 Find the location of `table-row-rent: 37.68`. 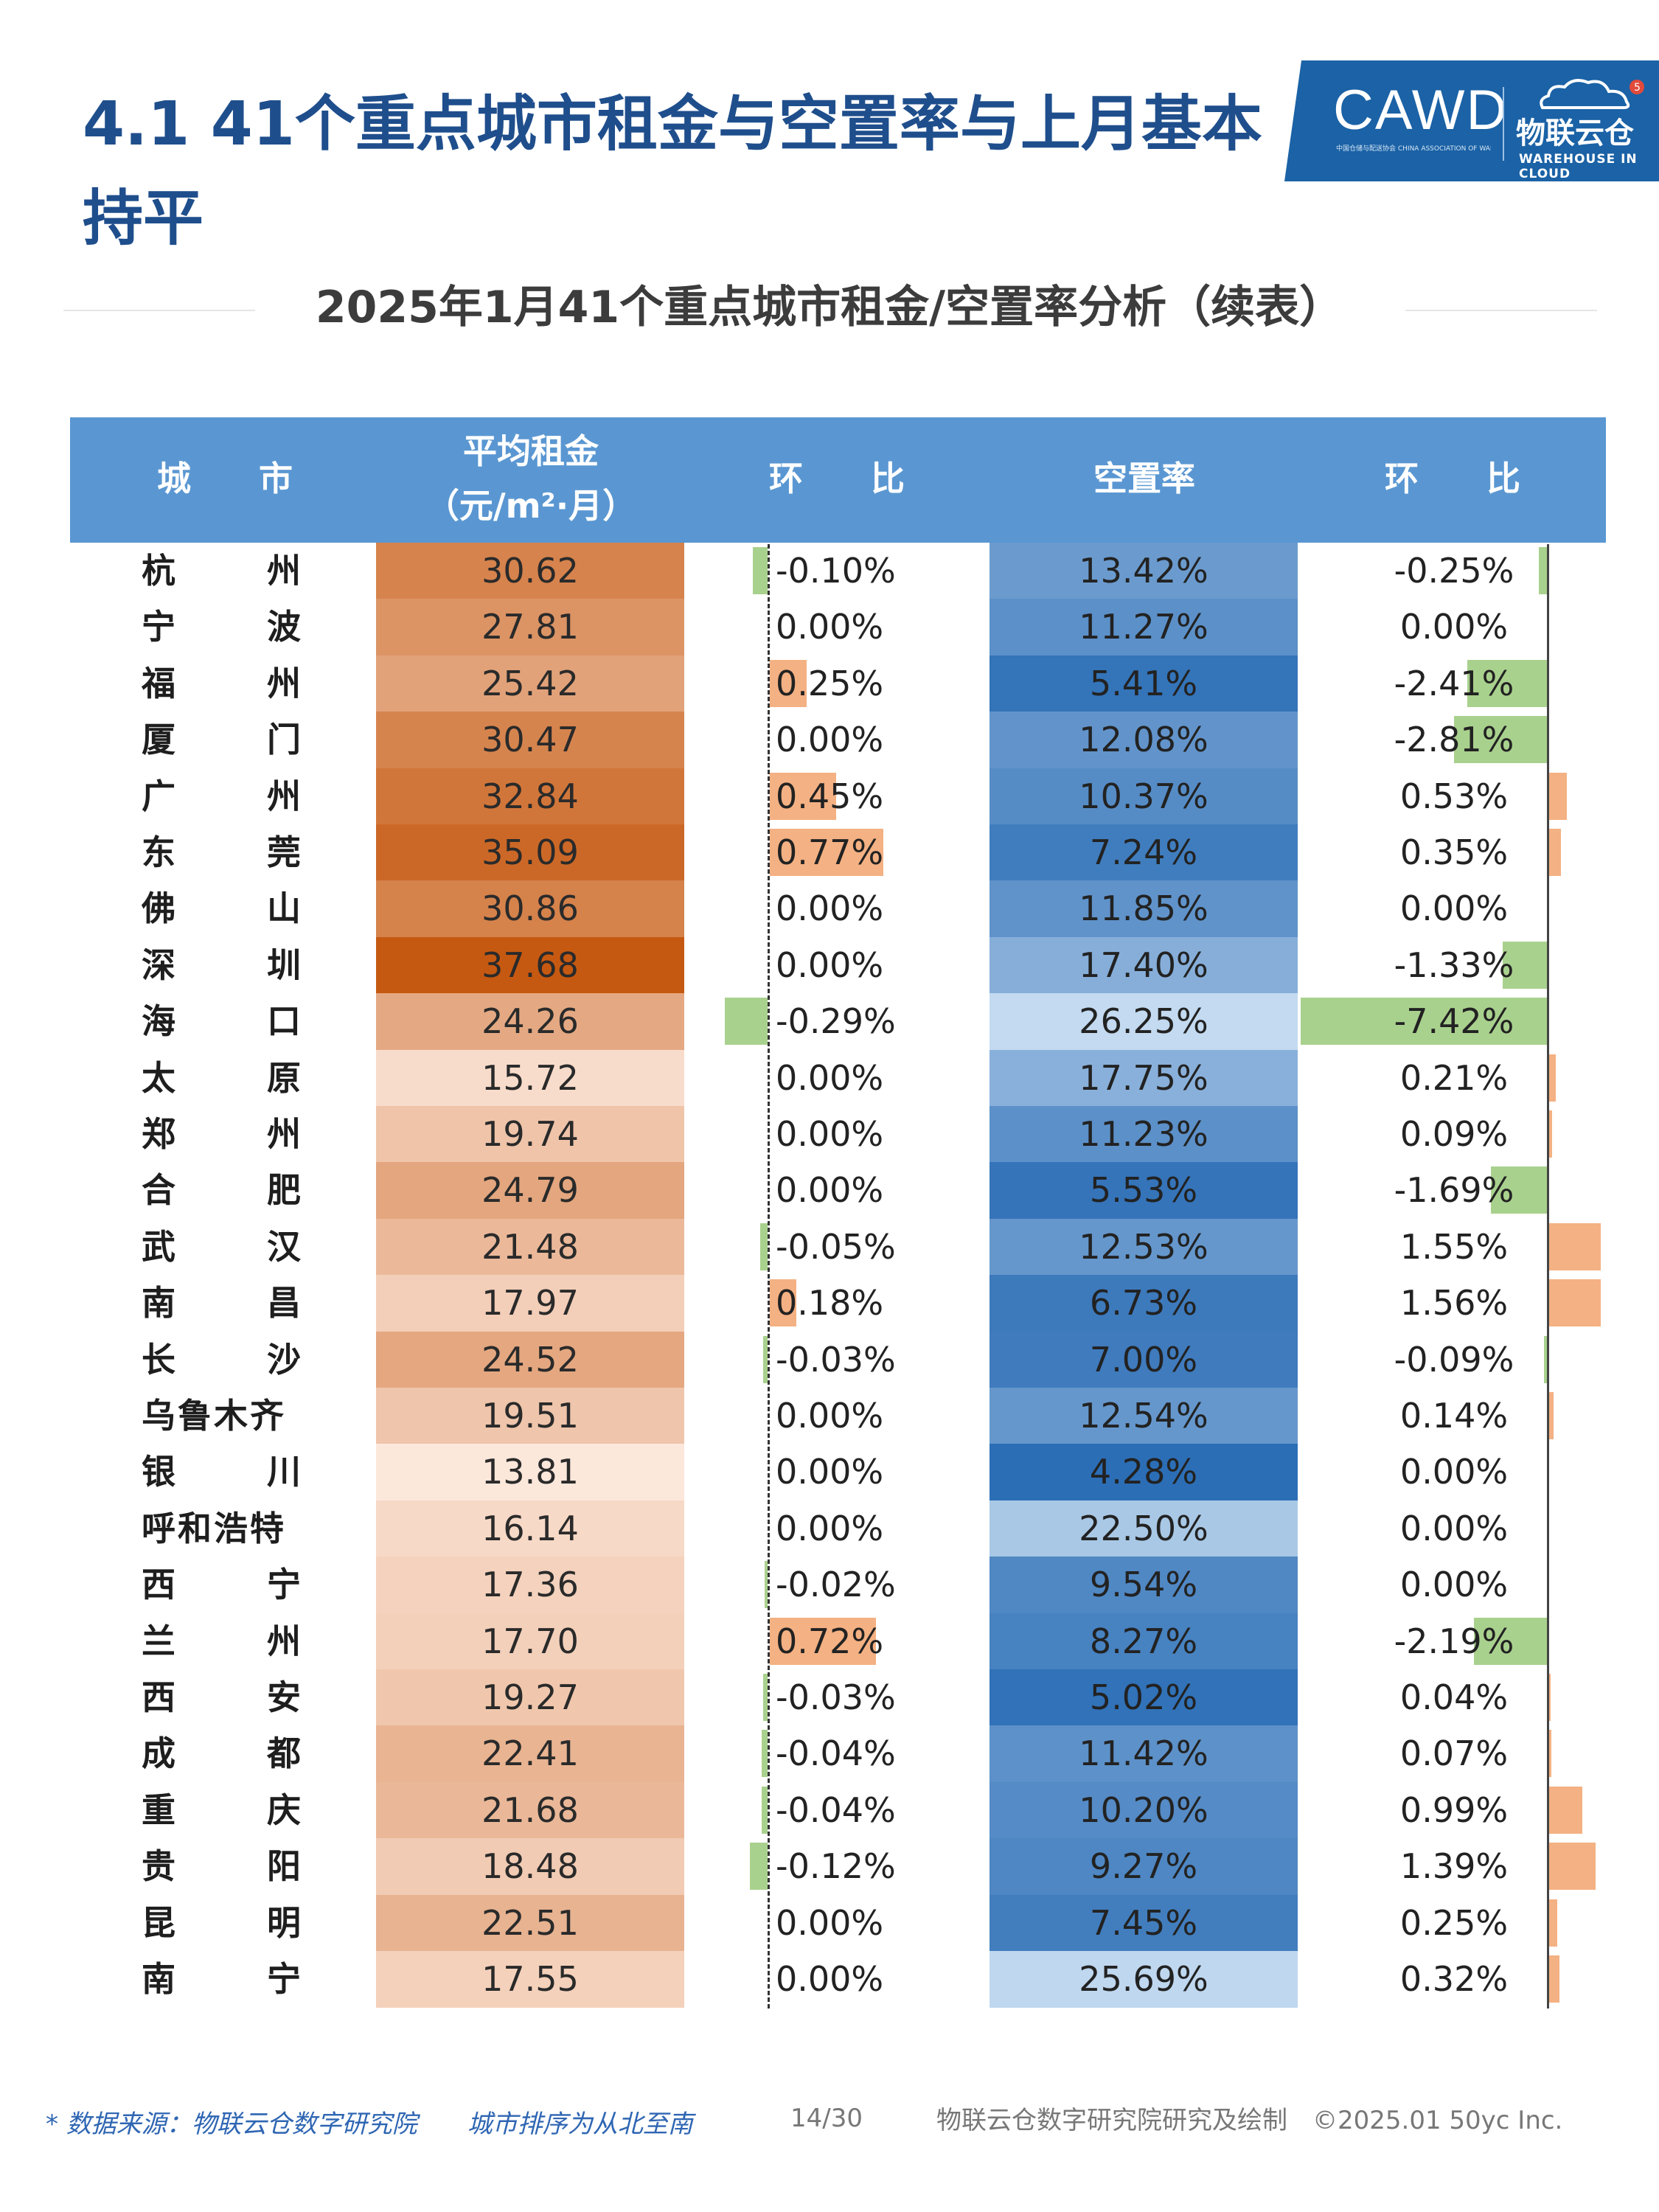

table-row-rent: 37.68 is located at coordinates (530, 965).